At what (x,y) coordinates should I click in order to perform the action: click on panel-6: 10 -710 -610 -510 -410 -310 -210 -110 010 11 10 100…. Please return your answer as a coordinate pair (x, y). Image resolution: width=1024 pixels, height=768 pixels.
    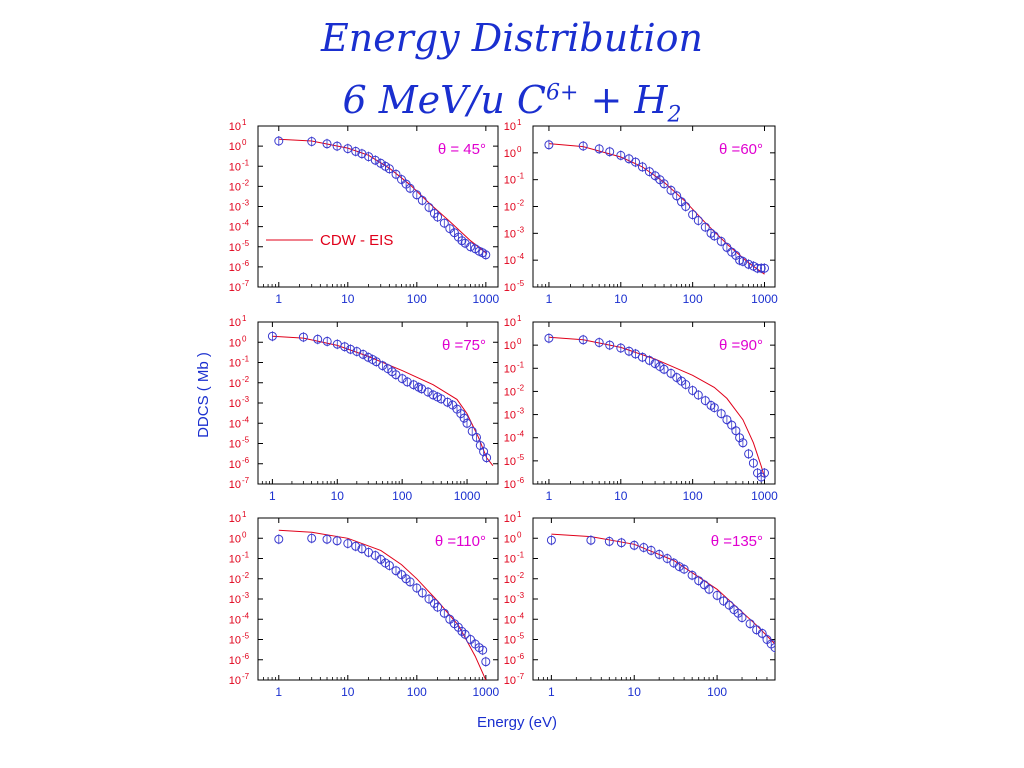
    Looking at the image, I should click on (640, 604).